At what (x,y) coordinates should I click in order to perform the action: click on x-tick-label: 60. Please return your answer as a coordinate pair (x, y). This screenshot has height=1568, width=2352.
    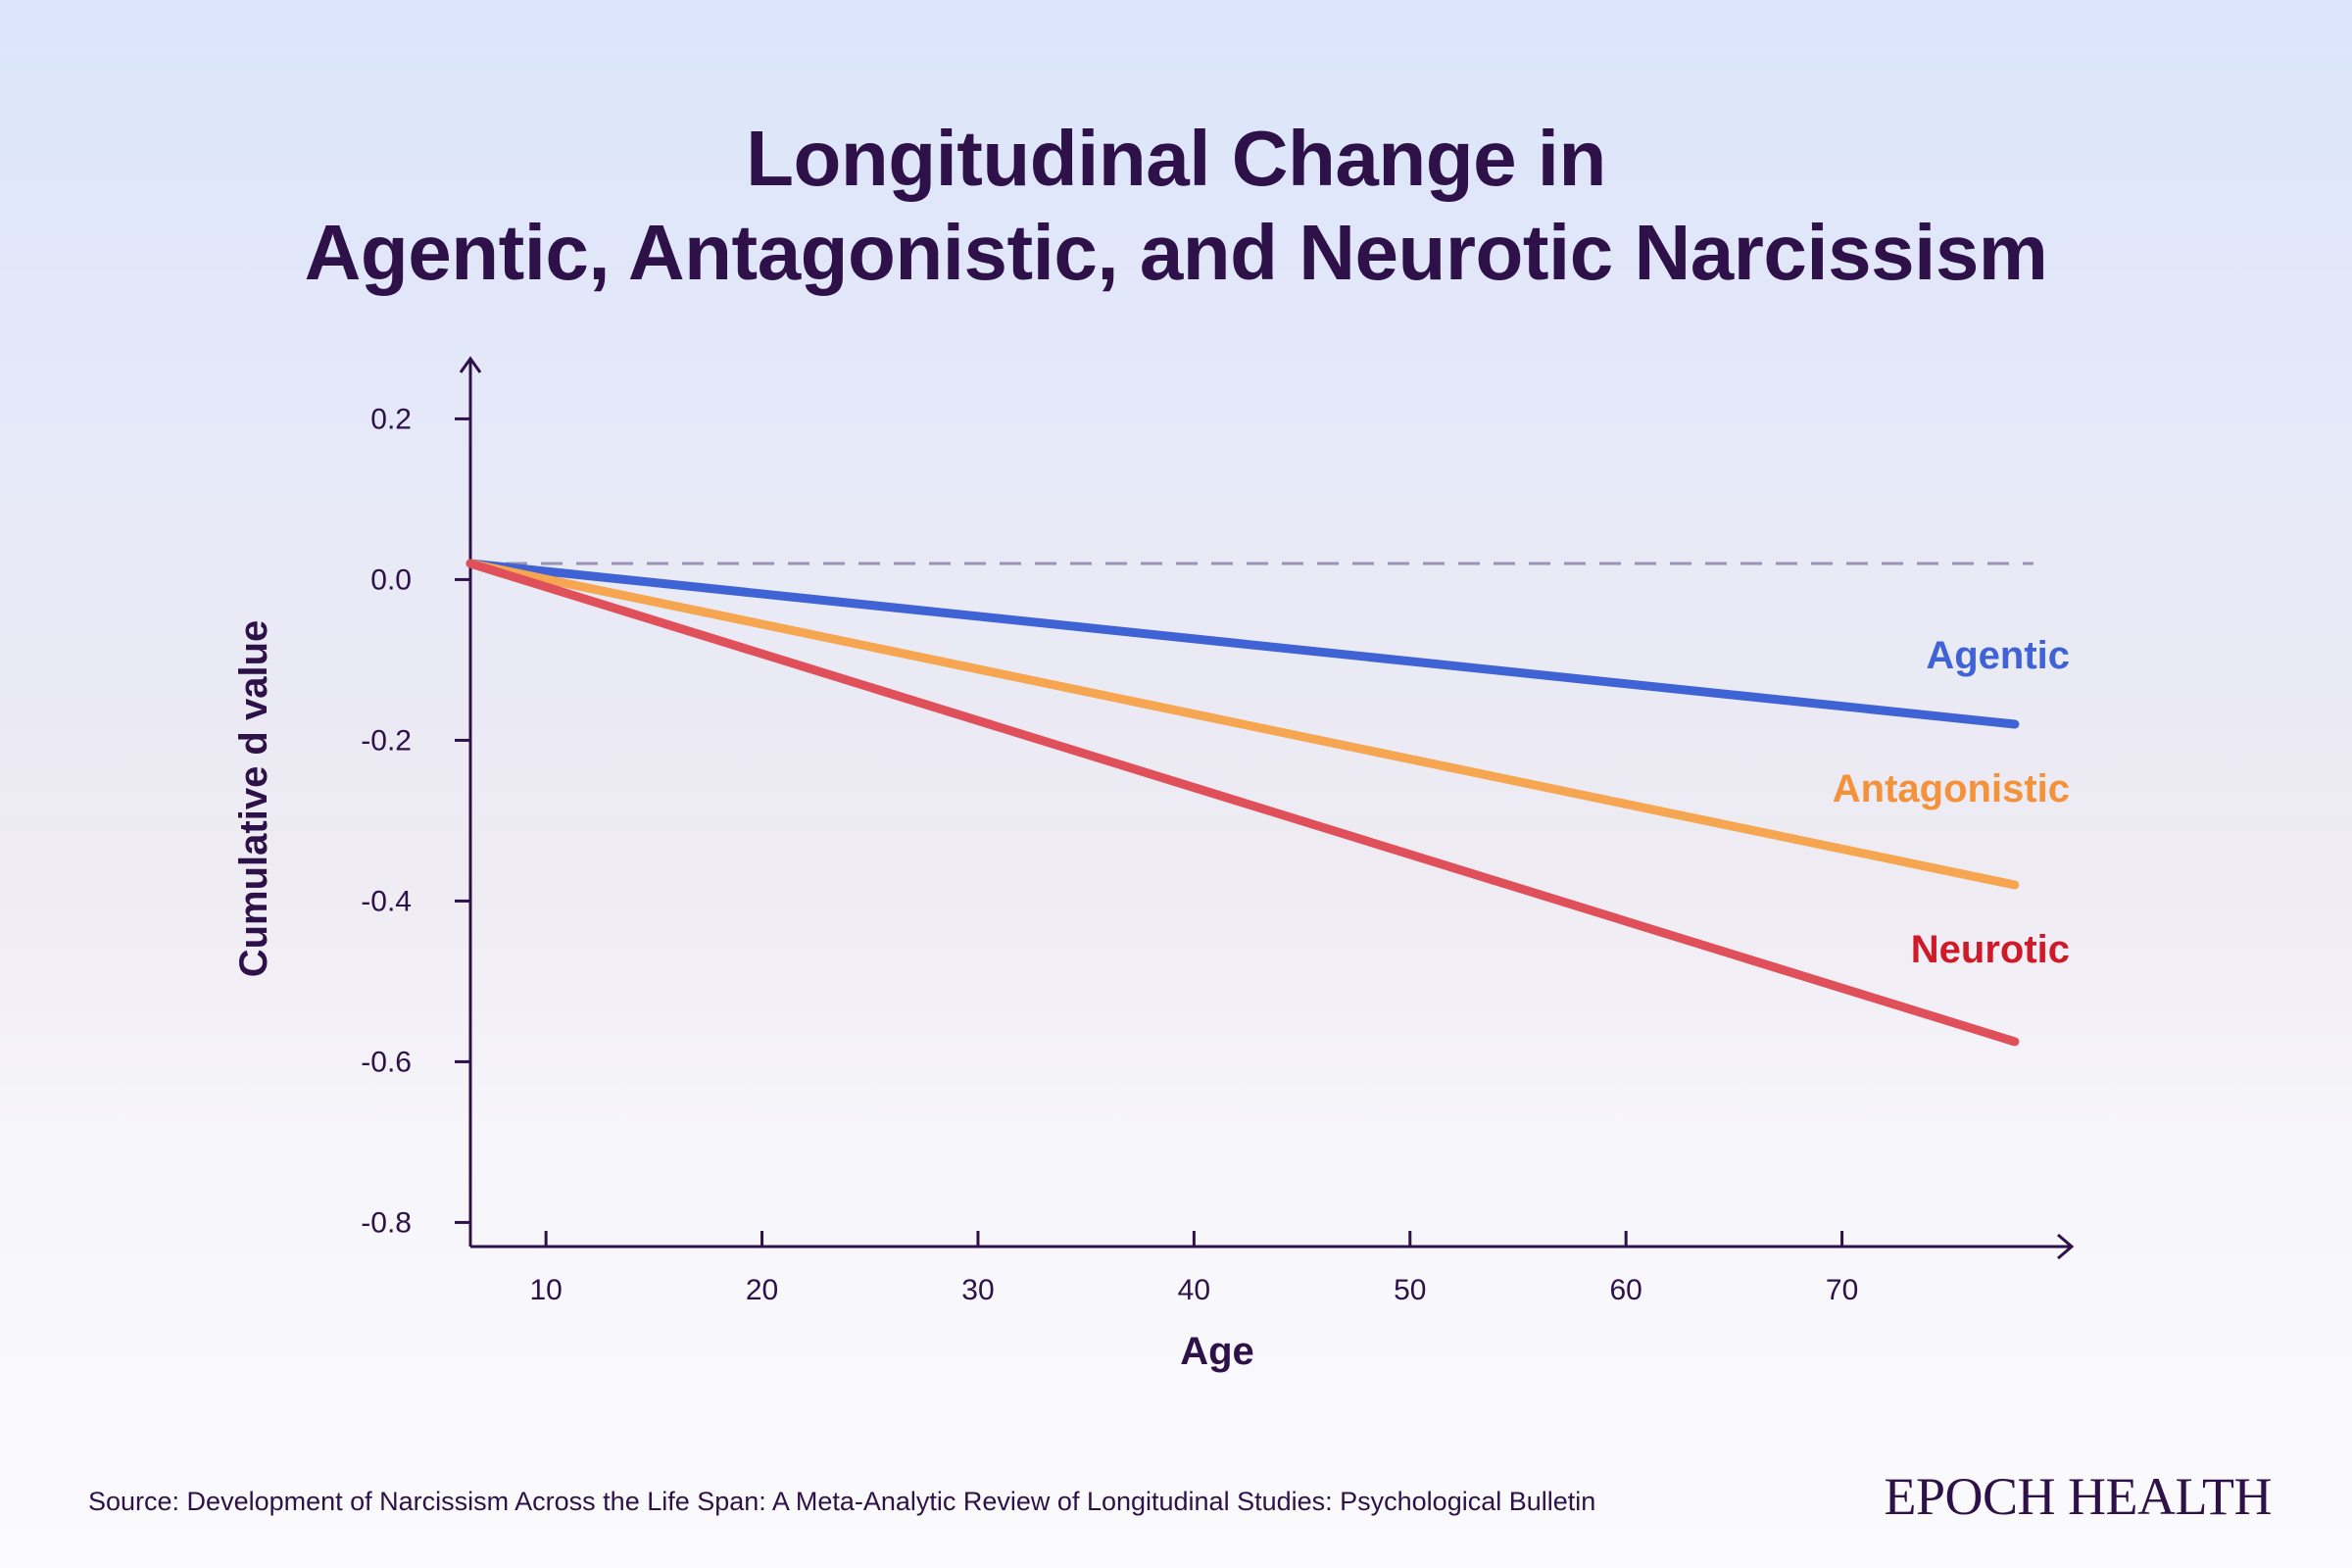
    Looking at the image, I should click on (1625, 1290).